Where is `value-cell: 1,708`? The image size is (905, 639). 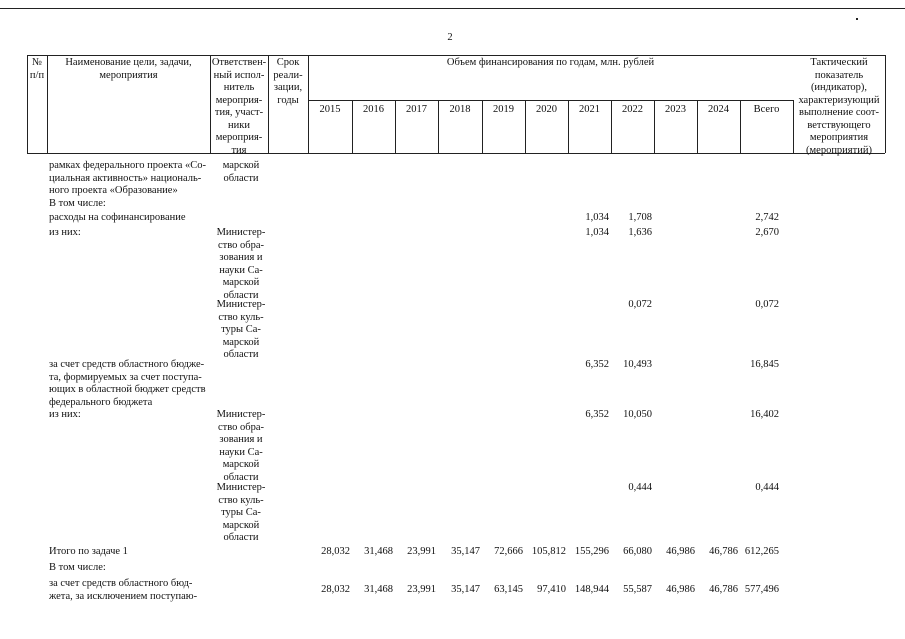
value-cell: 1,708 is located at coordinates (640, 217).